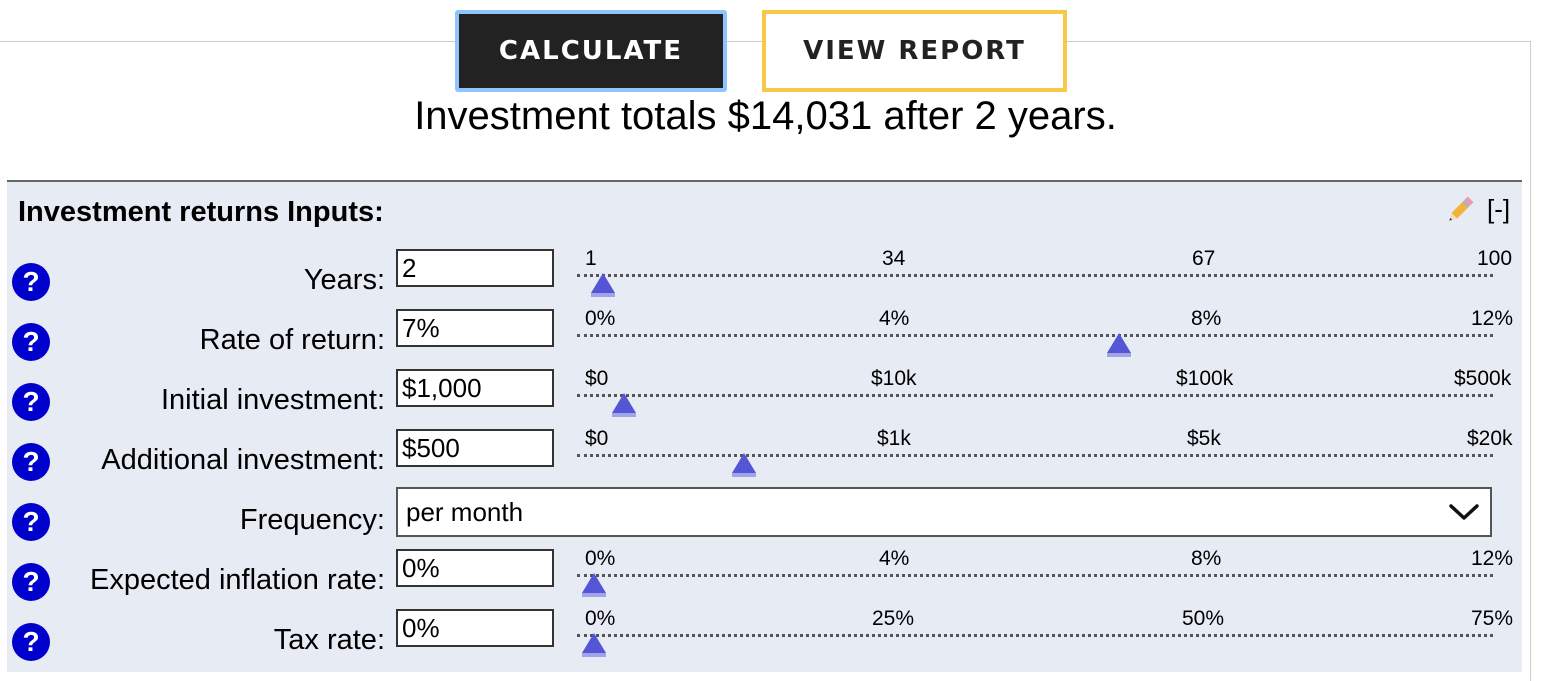 This screenshot has width=1546, height=681. Describe the element at coordinates (1483, 378) in the screenshot. I see `slider-tick: $500k` at that location.